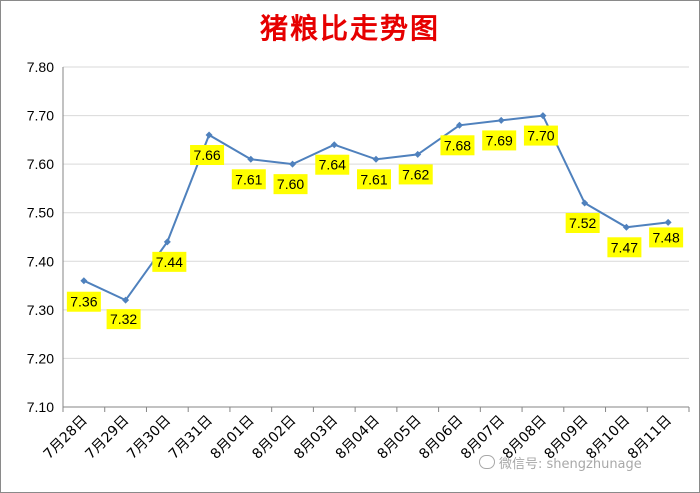 Image resolution: width=700 pixels, height=493 pixels. Describe the element at coordinates (233, 438) in the screenshot. I see `x-tick-label: 8月01日` at that location.